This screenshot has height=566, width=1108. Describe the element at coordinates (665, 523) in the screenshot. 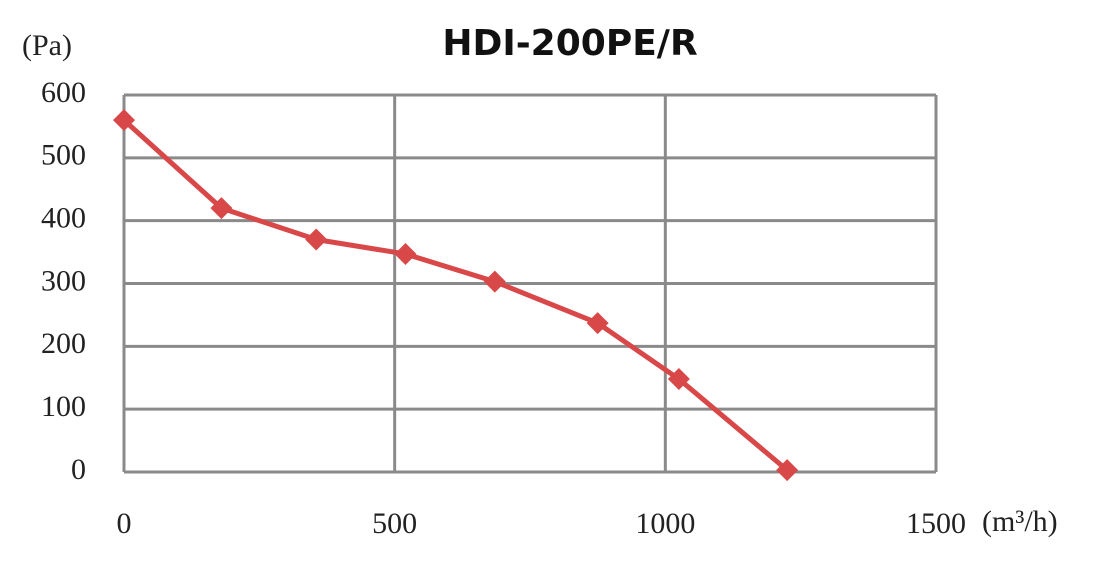

I see `x-tick-label: 1000` at that location.